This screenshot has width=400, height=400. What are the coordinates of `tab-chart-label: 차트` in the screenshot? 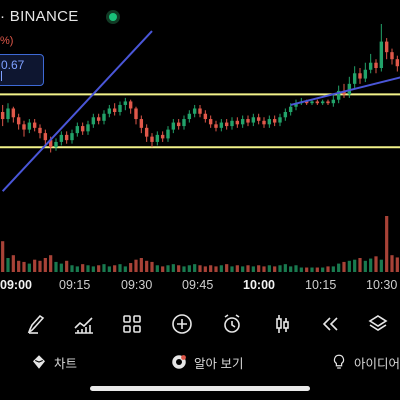 It's located at (66, 363).